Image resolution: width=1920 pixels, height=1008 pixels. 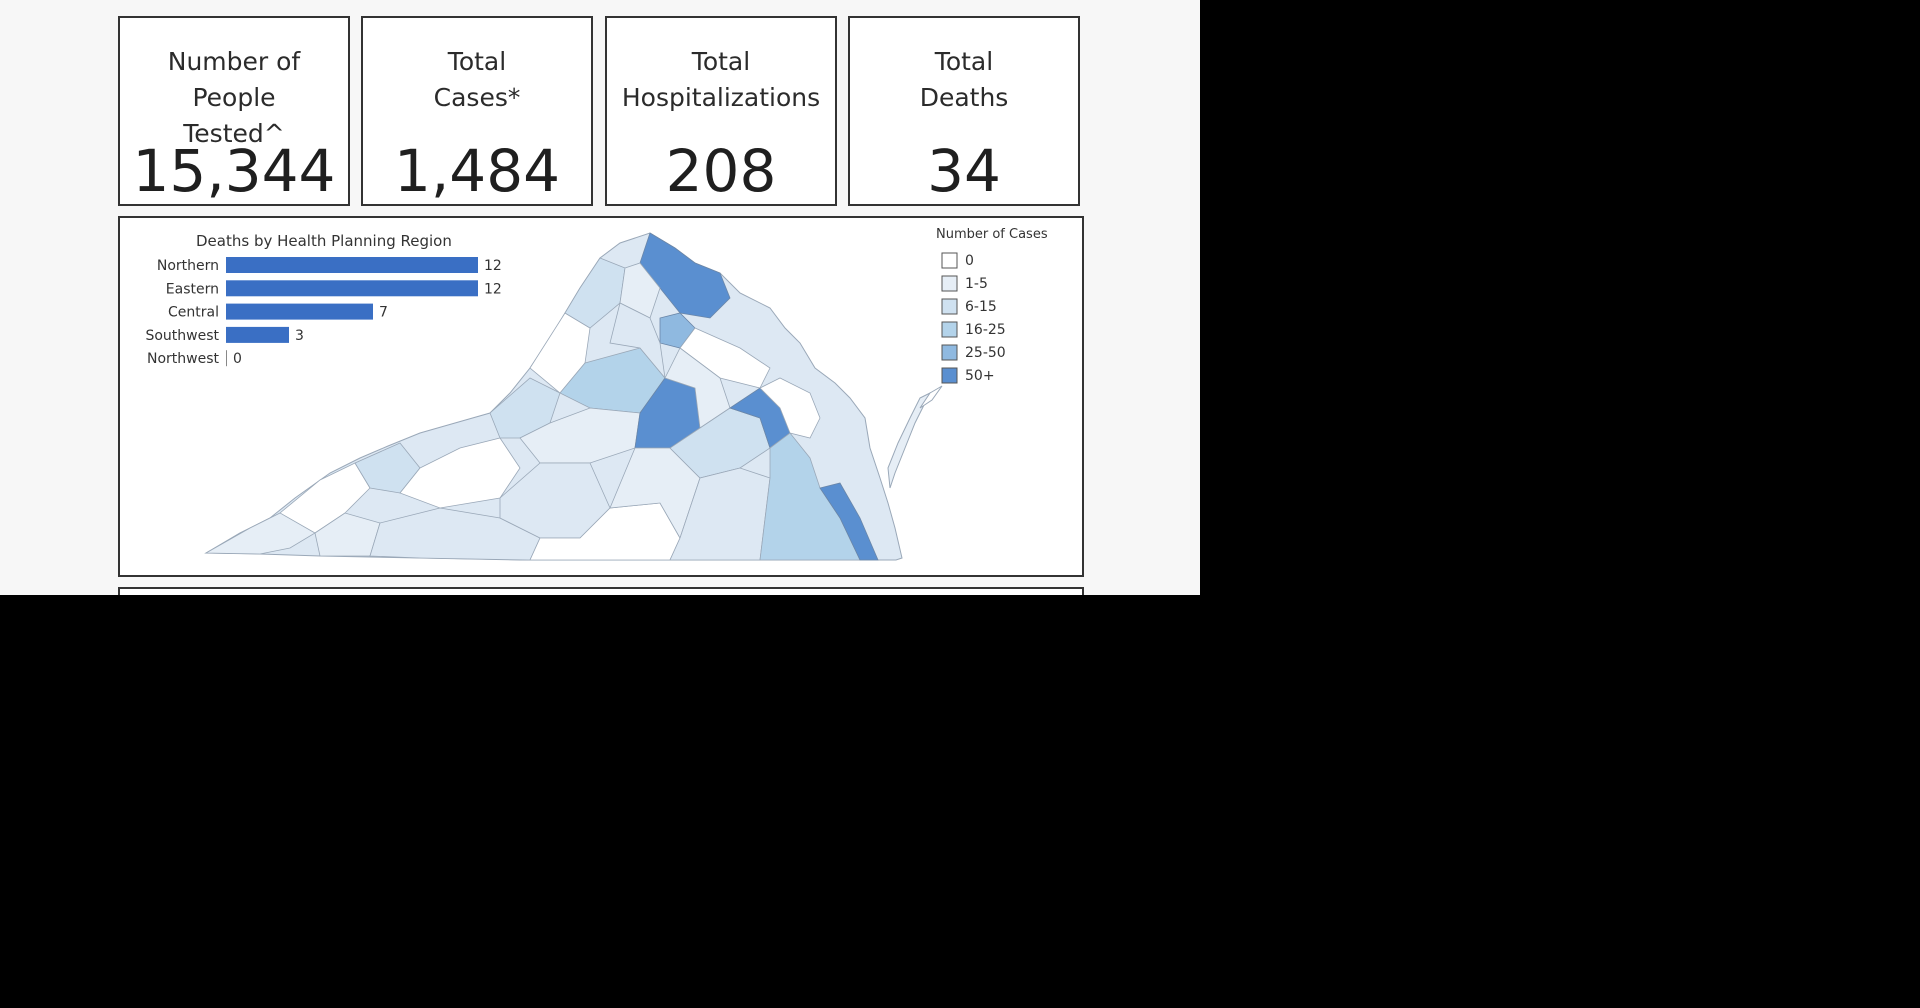 What do you see at coordinates (188, 266) in the screenshot?
I see `bar-category-label: Northern` at bounding box center [188, 266].